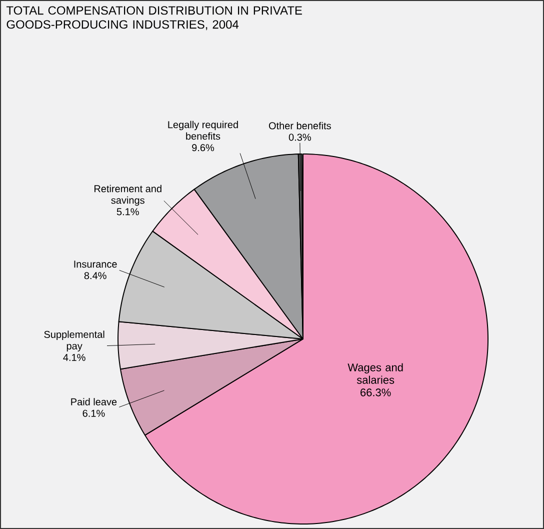 This screenshot has height=529, width=544. I want to click on data-label: 4.1%, so click(74, 357).